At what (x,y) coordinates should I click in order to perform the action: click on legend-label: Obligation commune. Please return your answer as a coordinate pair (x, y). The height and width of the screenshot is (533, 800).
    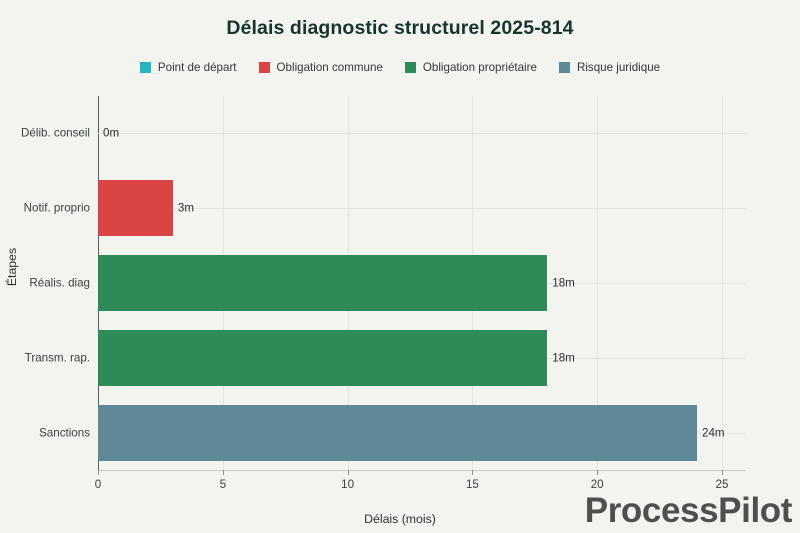
    Looking at the image, I should click on (329, 67).